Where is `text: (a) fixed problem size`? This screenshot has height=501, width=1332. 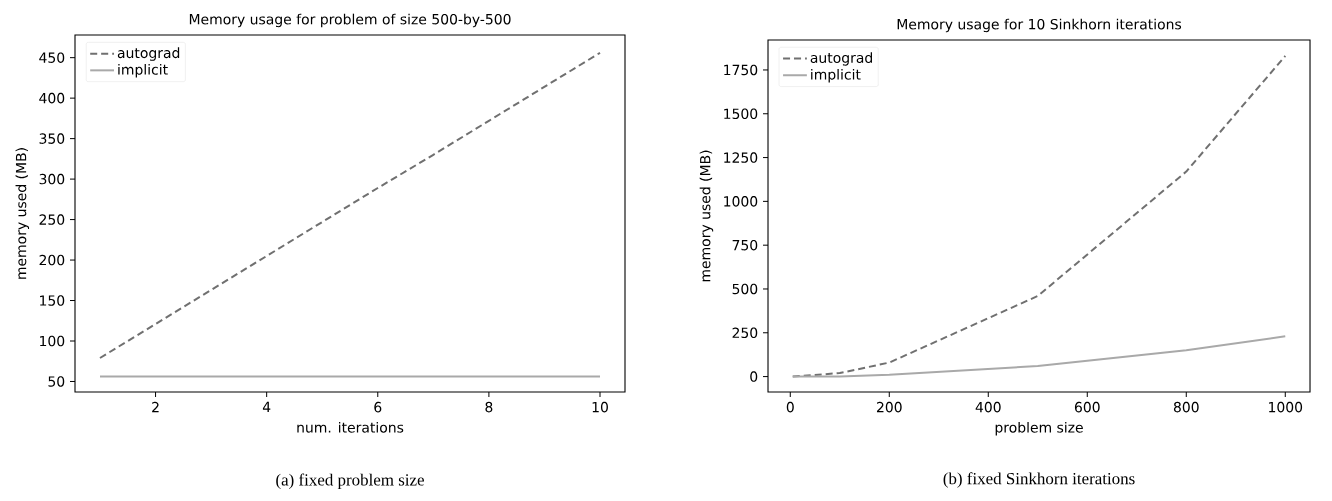
text: (a) fixed problem size is located at coordinates (350, 481).